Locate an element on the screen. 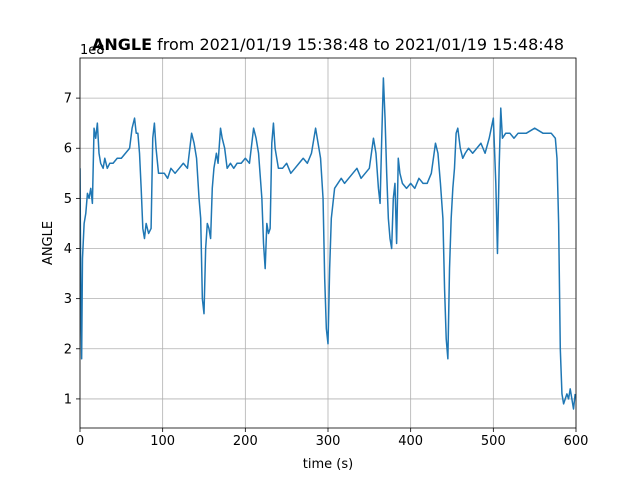 This screenshot has width=640, height=480. y-tick-label: 5 is located at coordinates (68, 199).